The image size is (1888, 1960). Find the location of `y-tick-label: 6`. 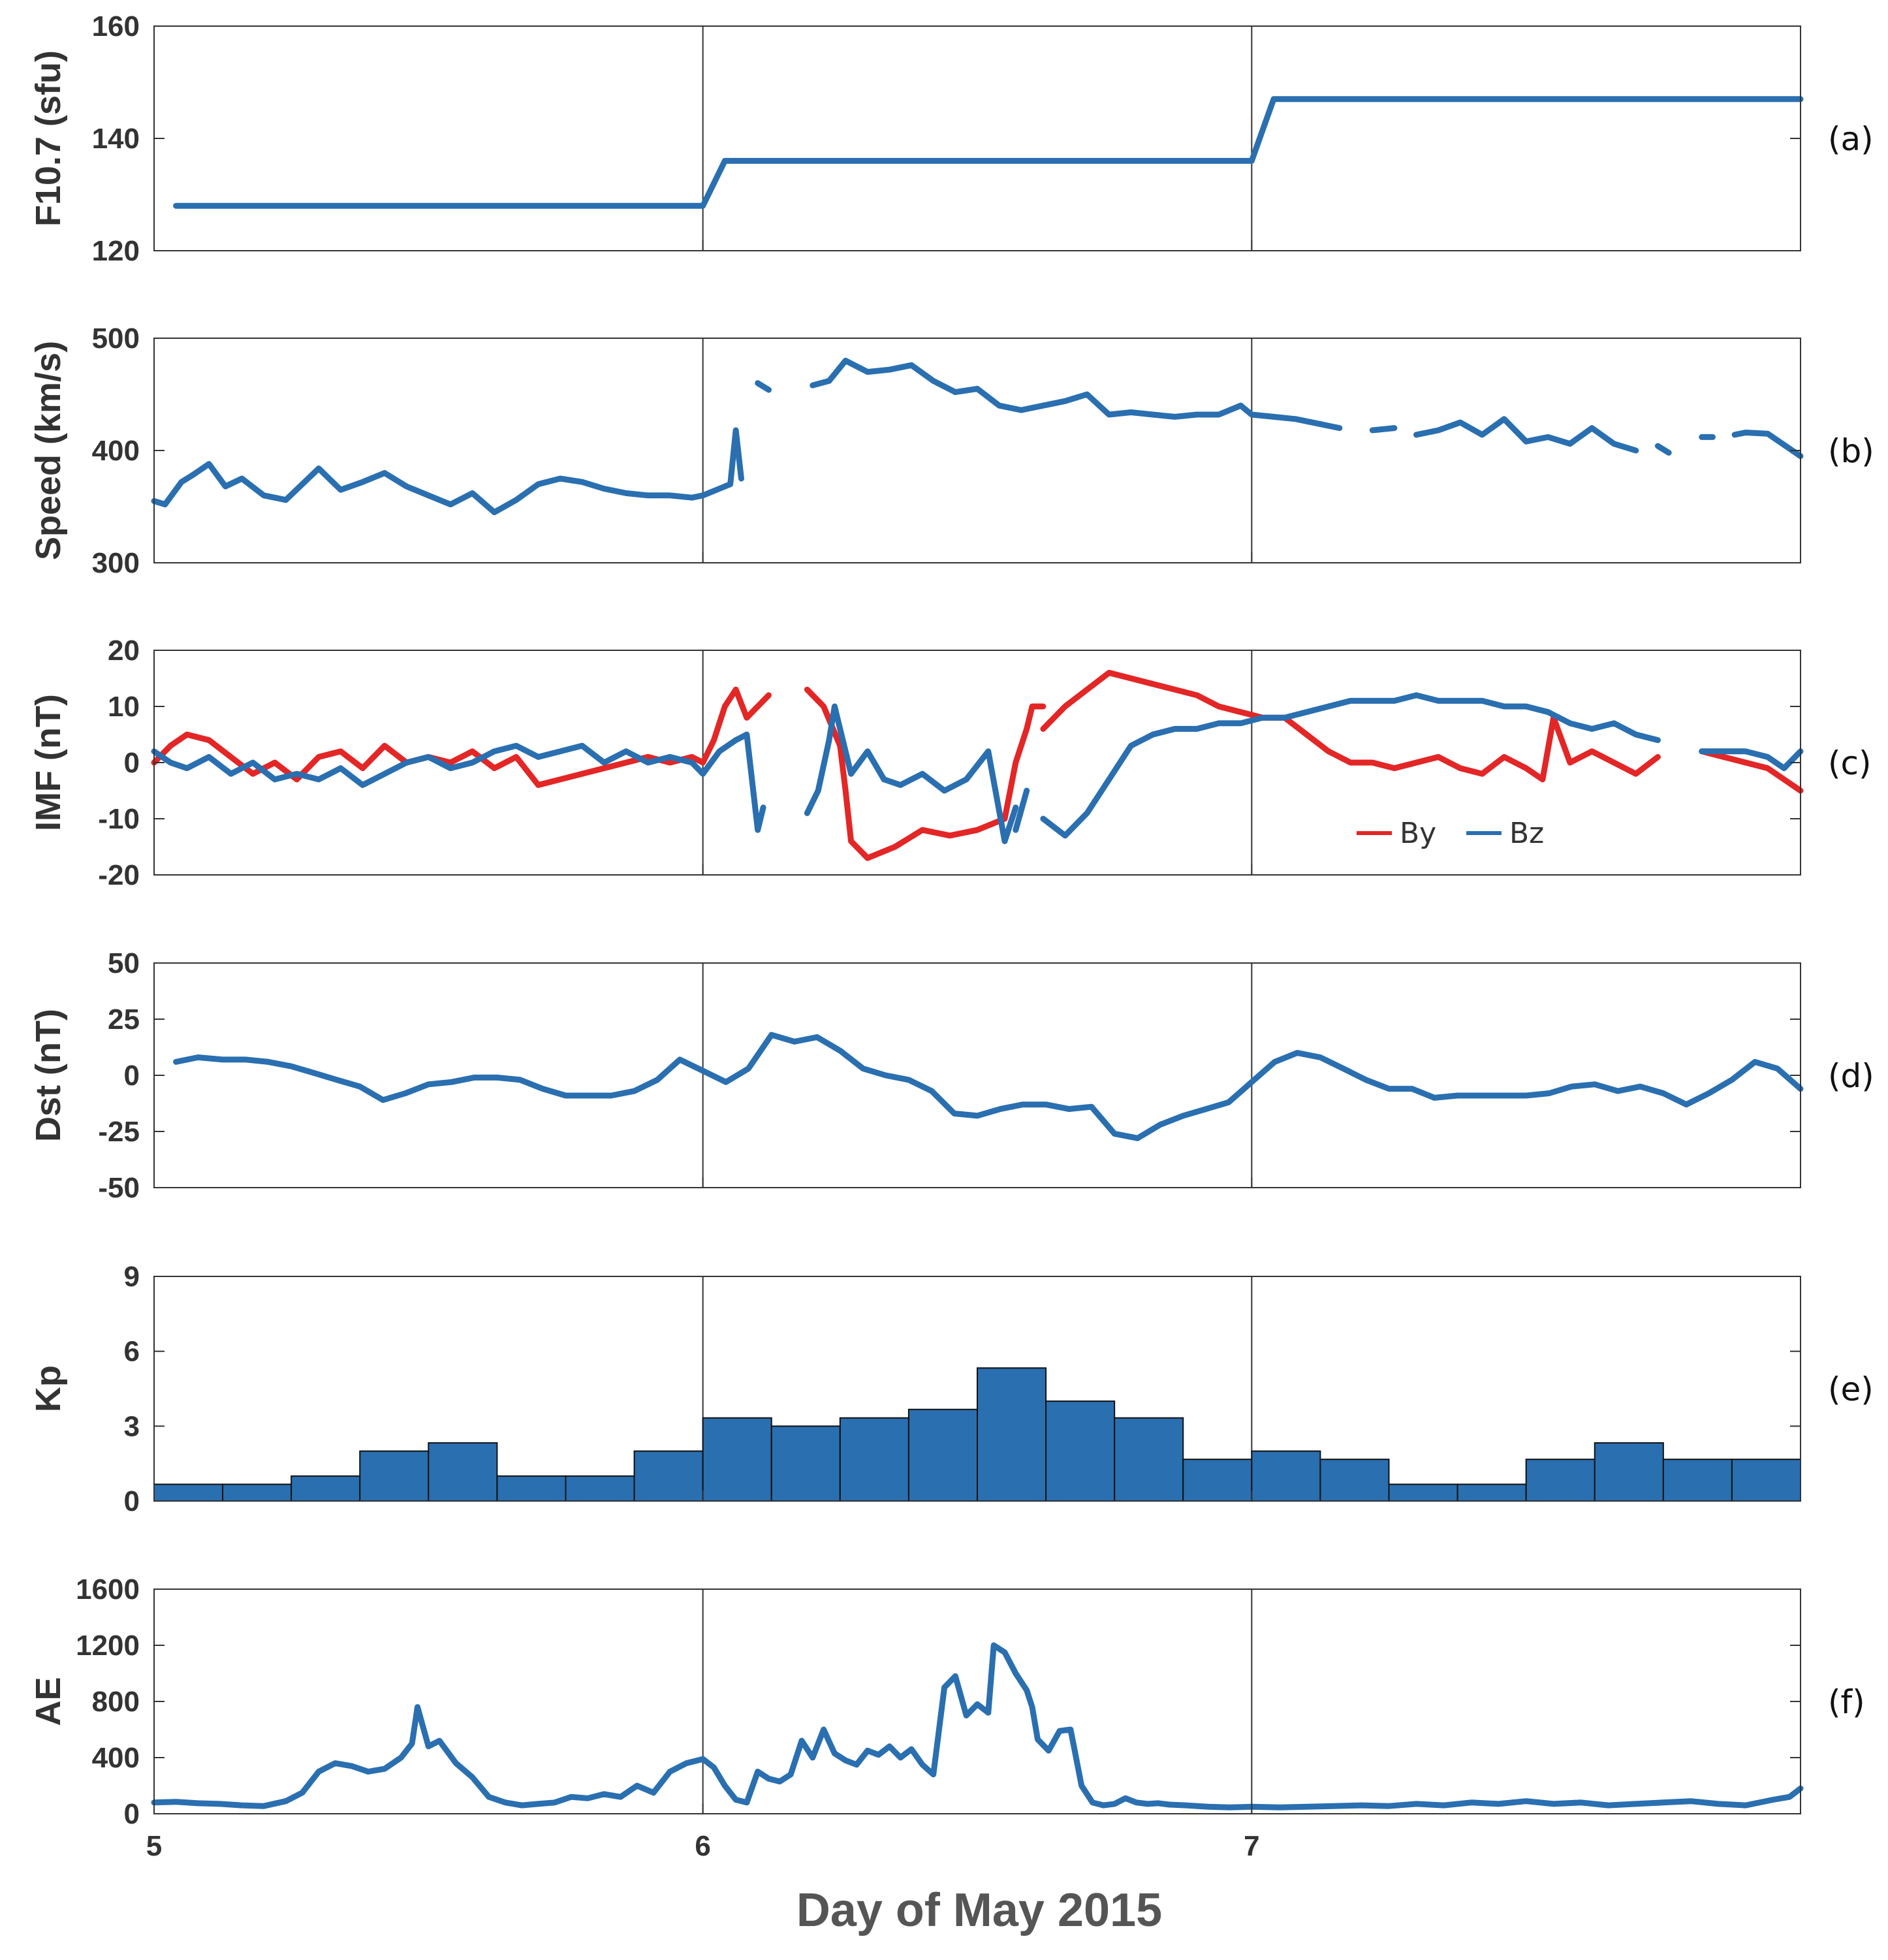

y-tick-label: 6 is located at coordinates (132, 1352).